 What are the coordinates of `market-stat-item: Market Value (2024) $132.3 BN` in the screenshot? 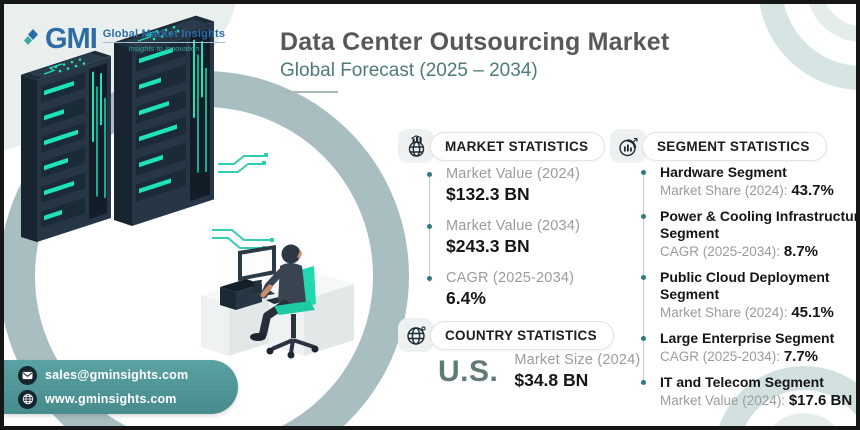 It's located at (503, 185).